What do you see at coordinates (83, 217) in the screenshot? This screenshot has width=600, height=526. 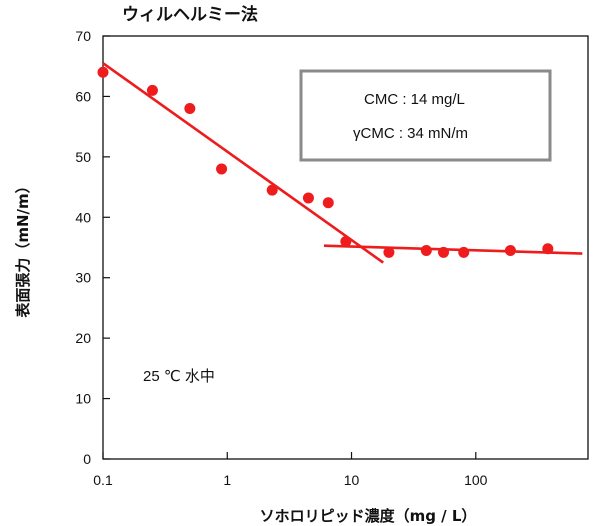 I see `y-tick-label: 40` at bounding box center [83, 217].